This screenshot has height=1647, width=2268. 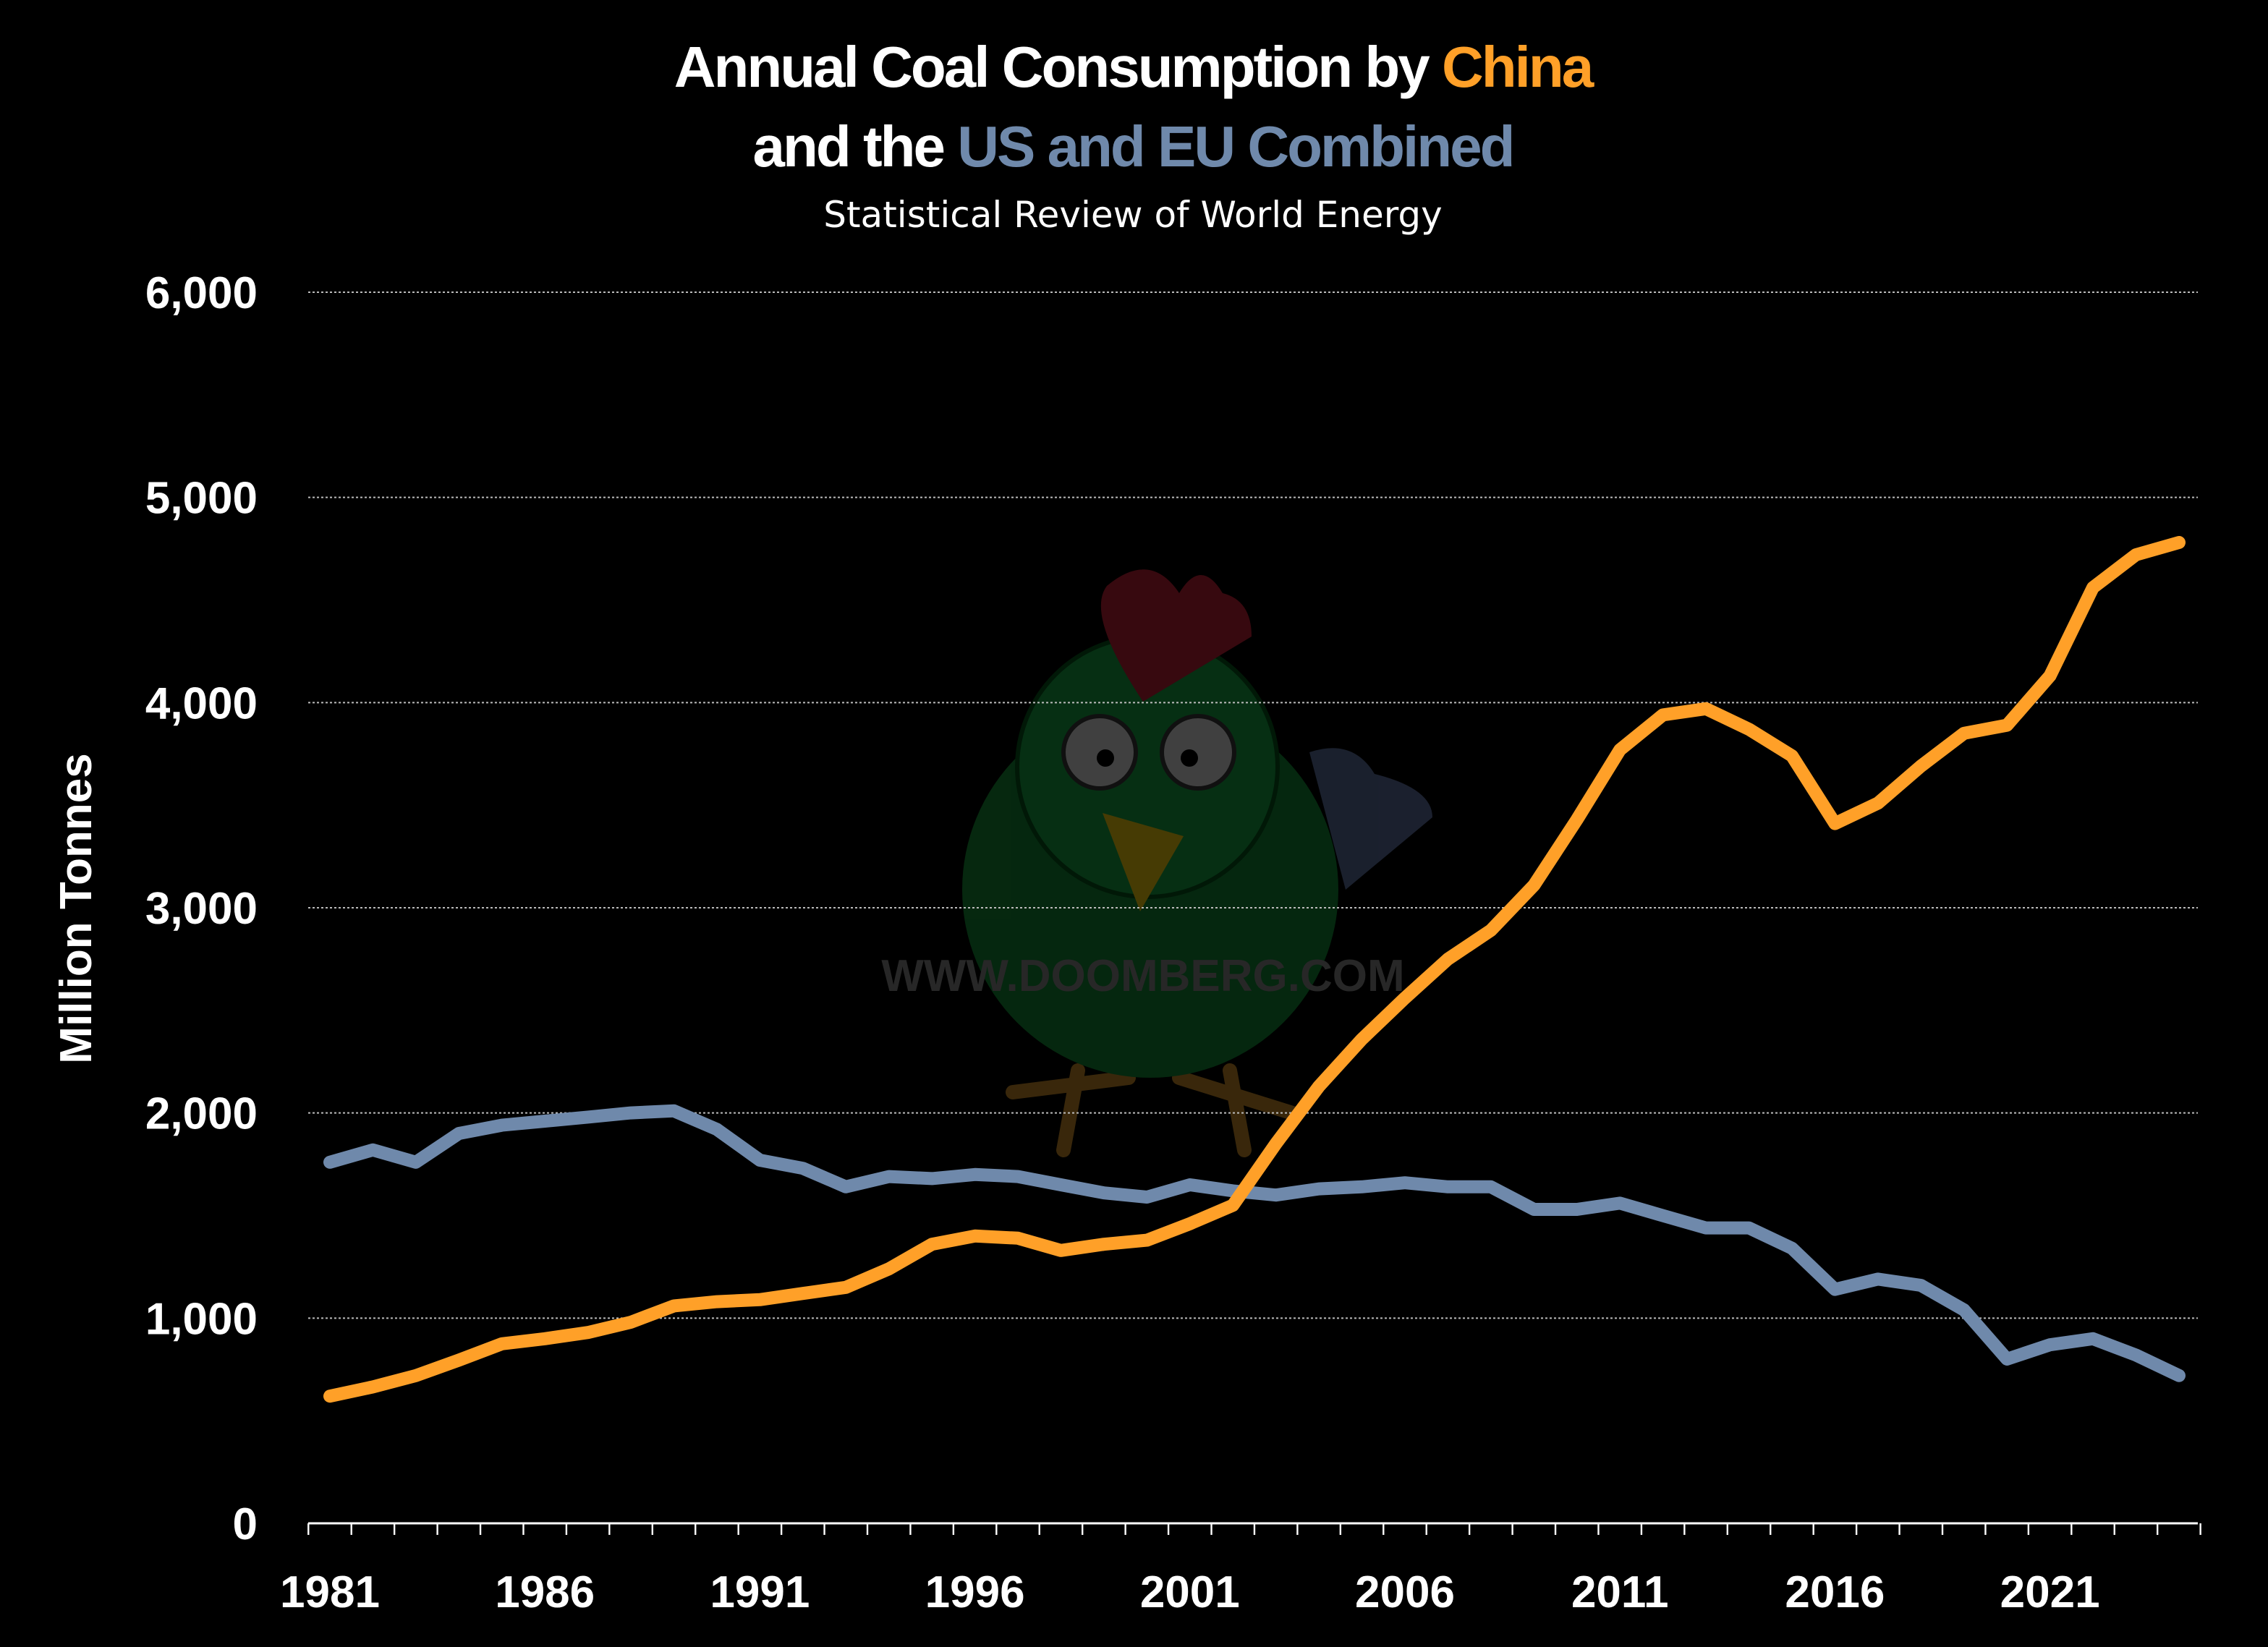 I want to click on x-tick-label: 1986, so click(x=545, y=1592).